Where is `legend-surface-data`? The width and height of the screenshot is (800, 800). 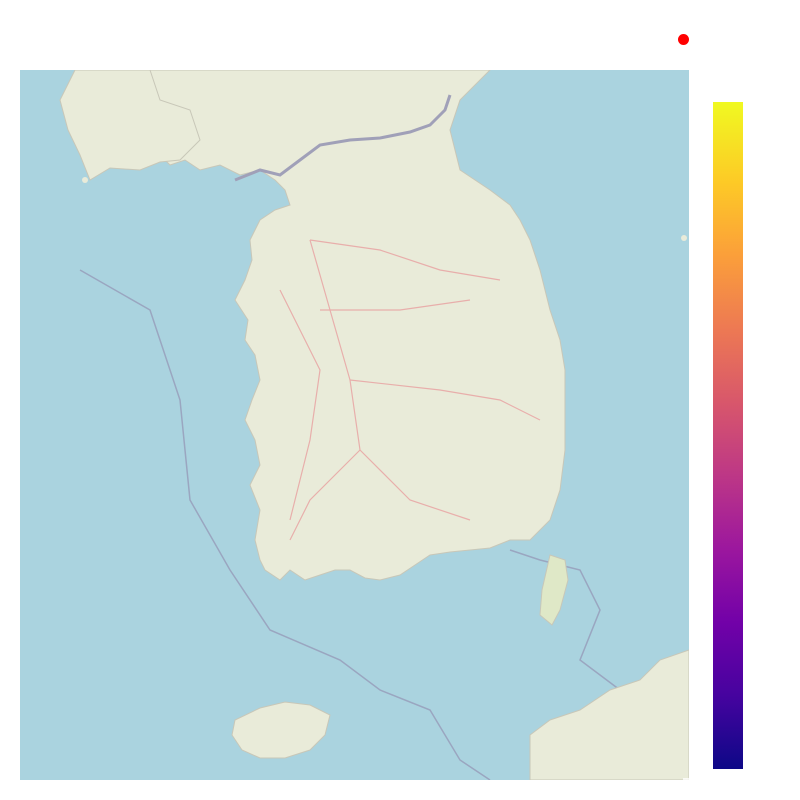 legend-surface-data is located at coordinates (690, 39).